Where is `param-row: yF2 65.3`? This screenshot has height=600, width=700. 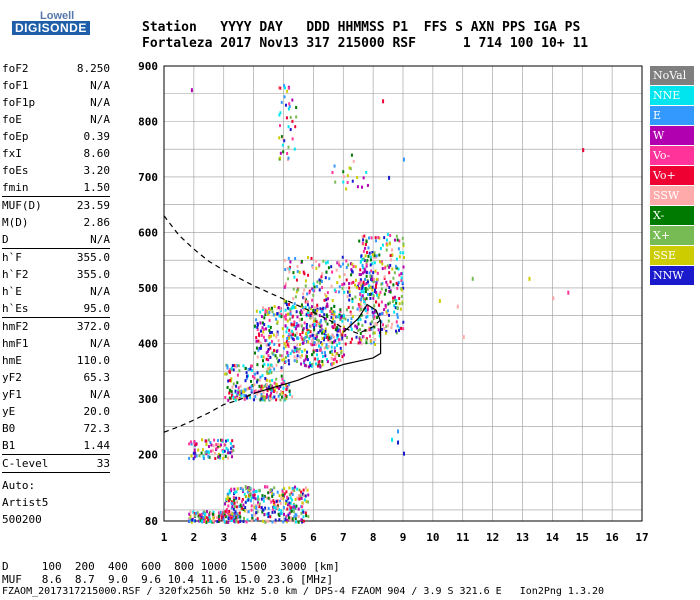
param-row: yF2 65.3 is located at coordinates (56, 377).